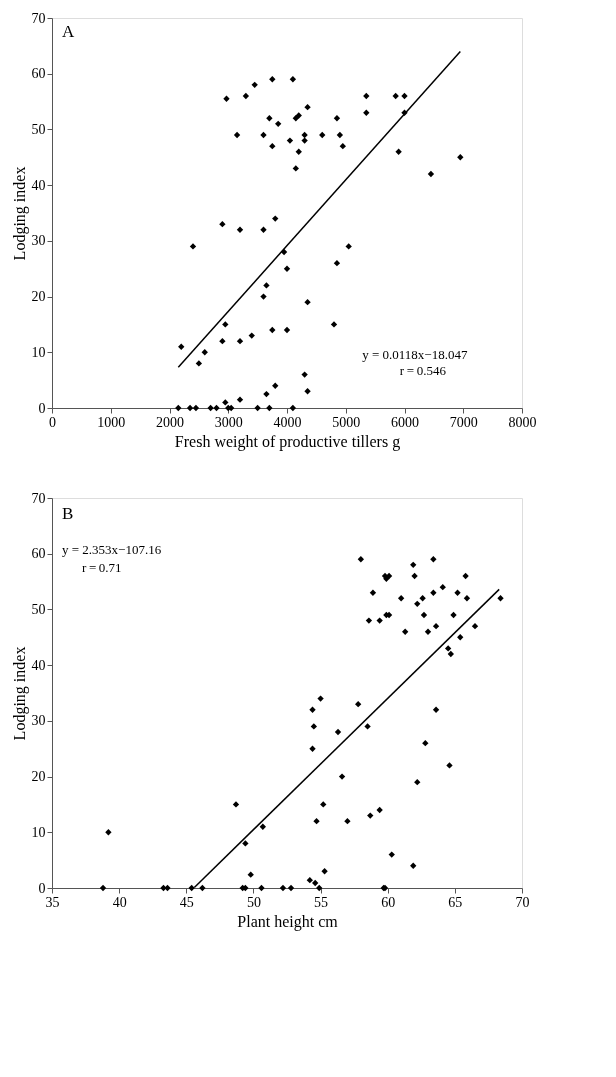 This screenshot has width=616, height=1077. Describe the element at coordinates (405, 422) in the screenshot. I see `x-tick-label: 6000` at that location.